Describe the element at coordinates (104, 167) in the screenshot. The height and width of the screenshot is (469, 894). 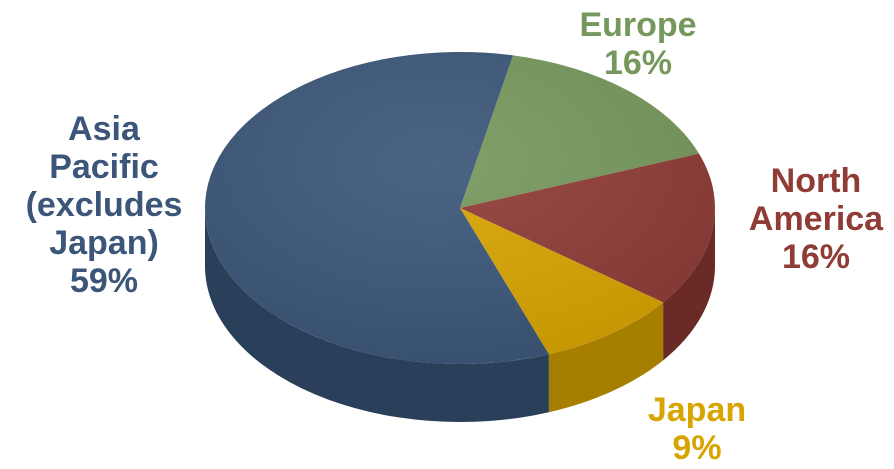
I see `pie-category-label: Pacific` at that location.